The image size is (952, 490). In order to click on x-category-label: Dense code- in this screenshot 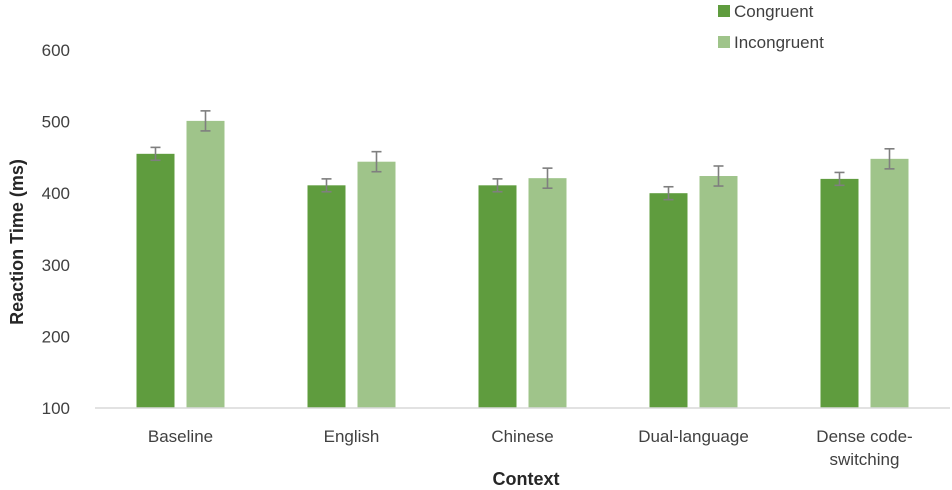, I will do `click(864, 436)`.